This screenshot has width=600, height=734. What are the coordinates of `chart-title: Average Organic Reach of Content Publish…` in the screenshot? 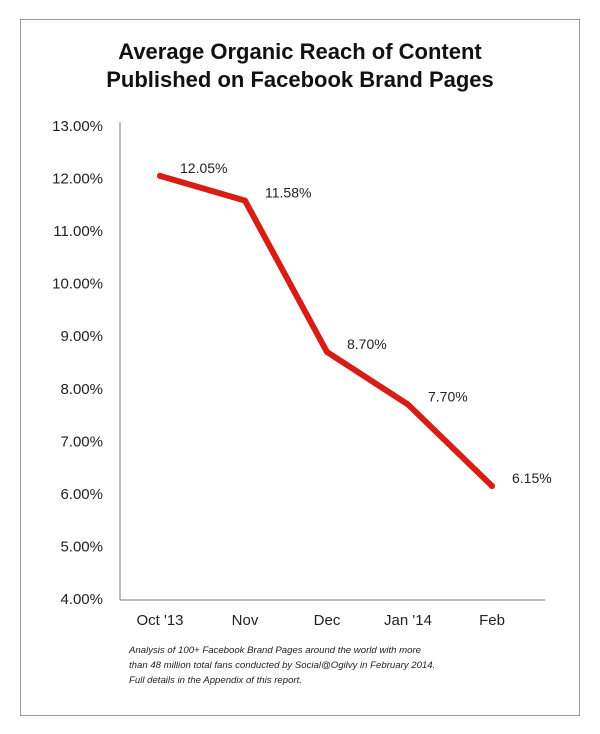 It's located at (300, 66).